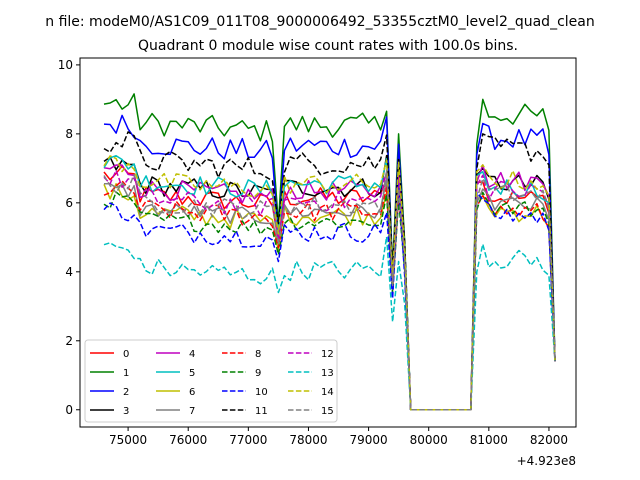 This screenshot has height=480, width=640. I want to click on x-tick-label: 76000, so click(188, 440).